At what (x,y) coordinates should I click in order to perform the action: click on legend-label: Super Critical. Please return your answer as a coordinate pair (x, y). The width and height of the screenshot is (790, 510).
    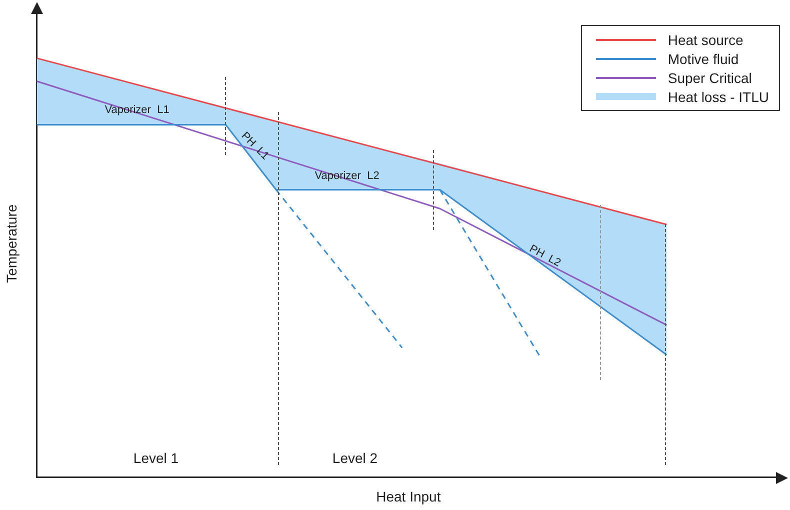
    Looking at the image, I should click on (710, 78).